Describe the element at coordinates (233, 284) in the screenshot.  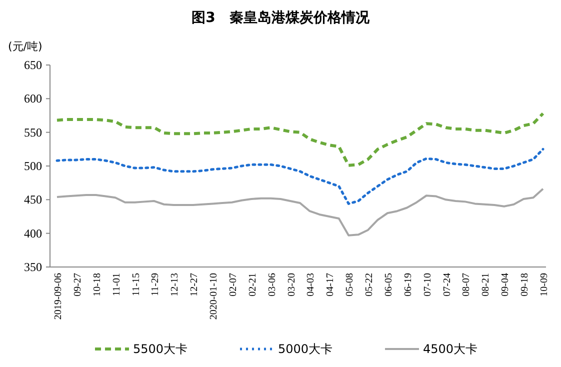
I see `x-tick-label: 02-07` at that location.